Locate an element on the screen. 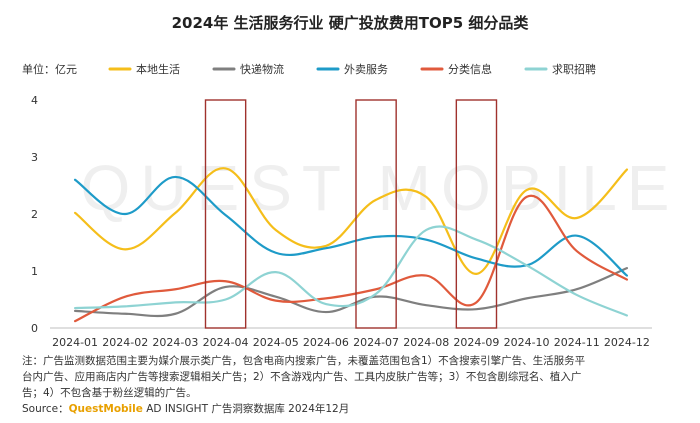  y-tick-label-2: 2 is located at coordinates (34, 214).